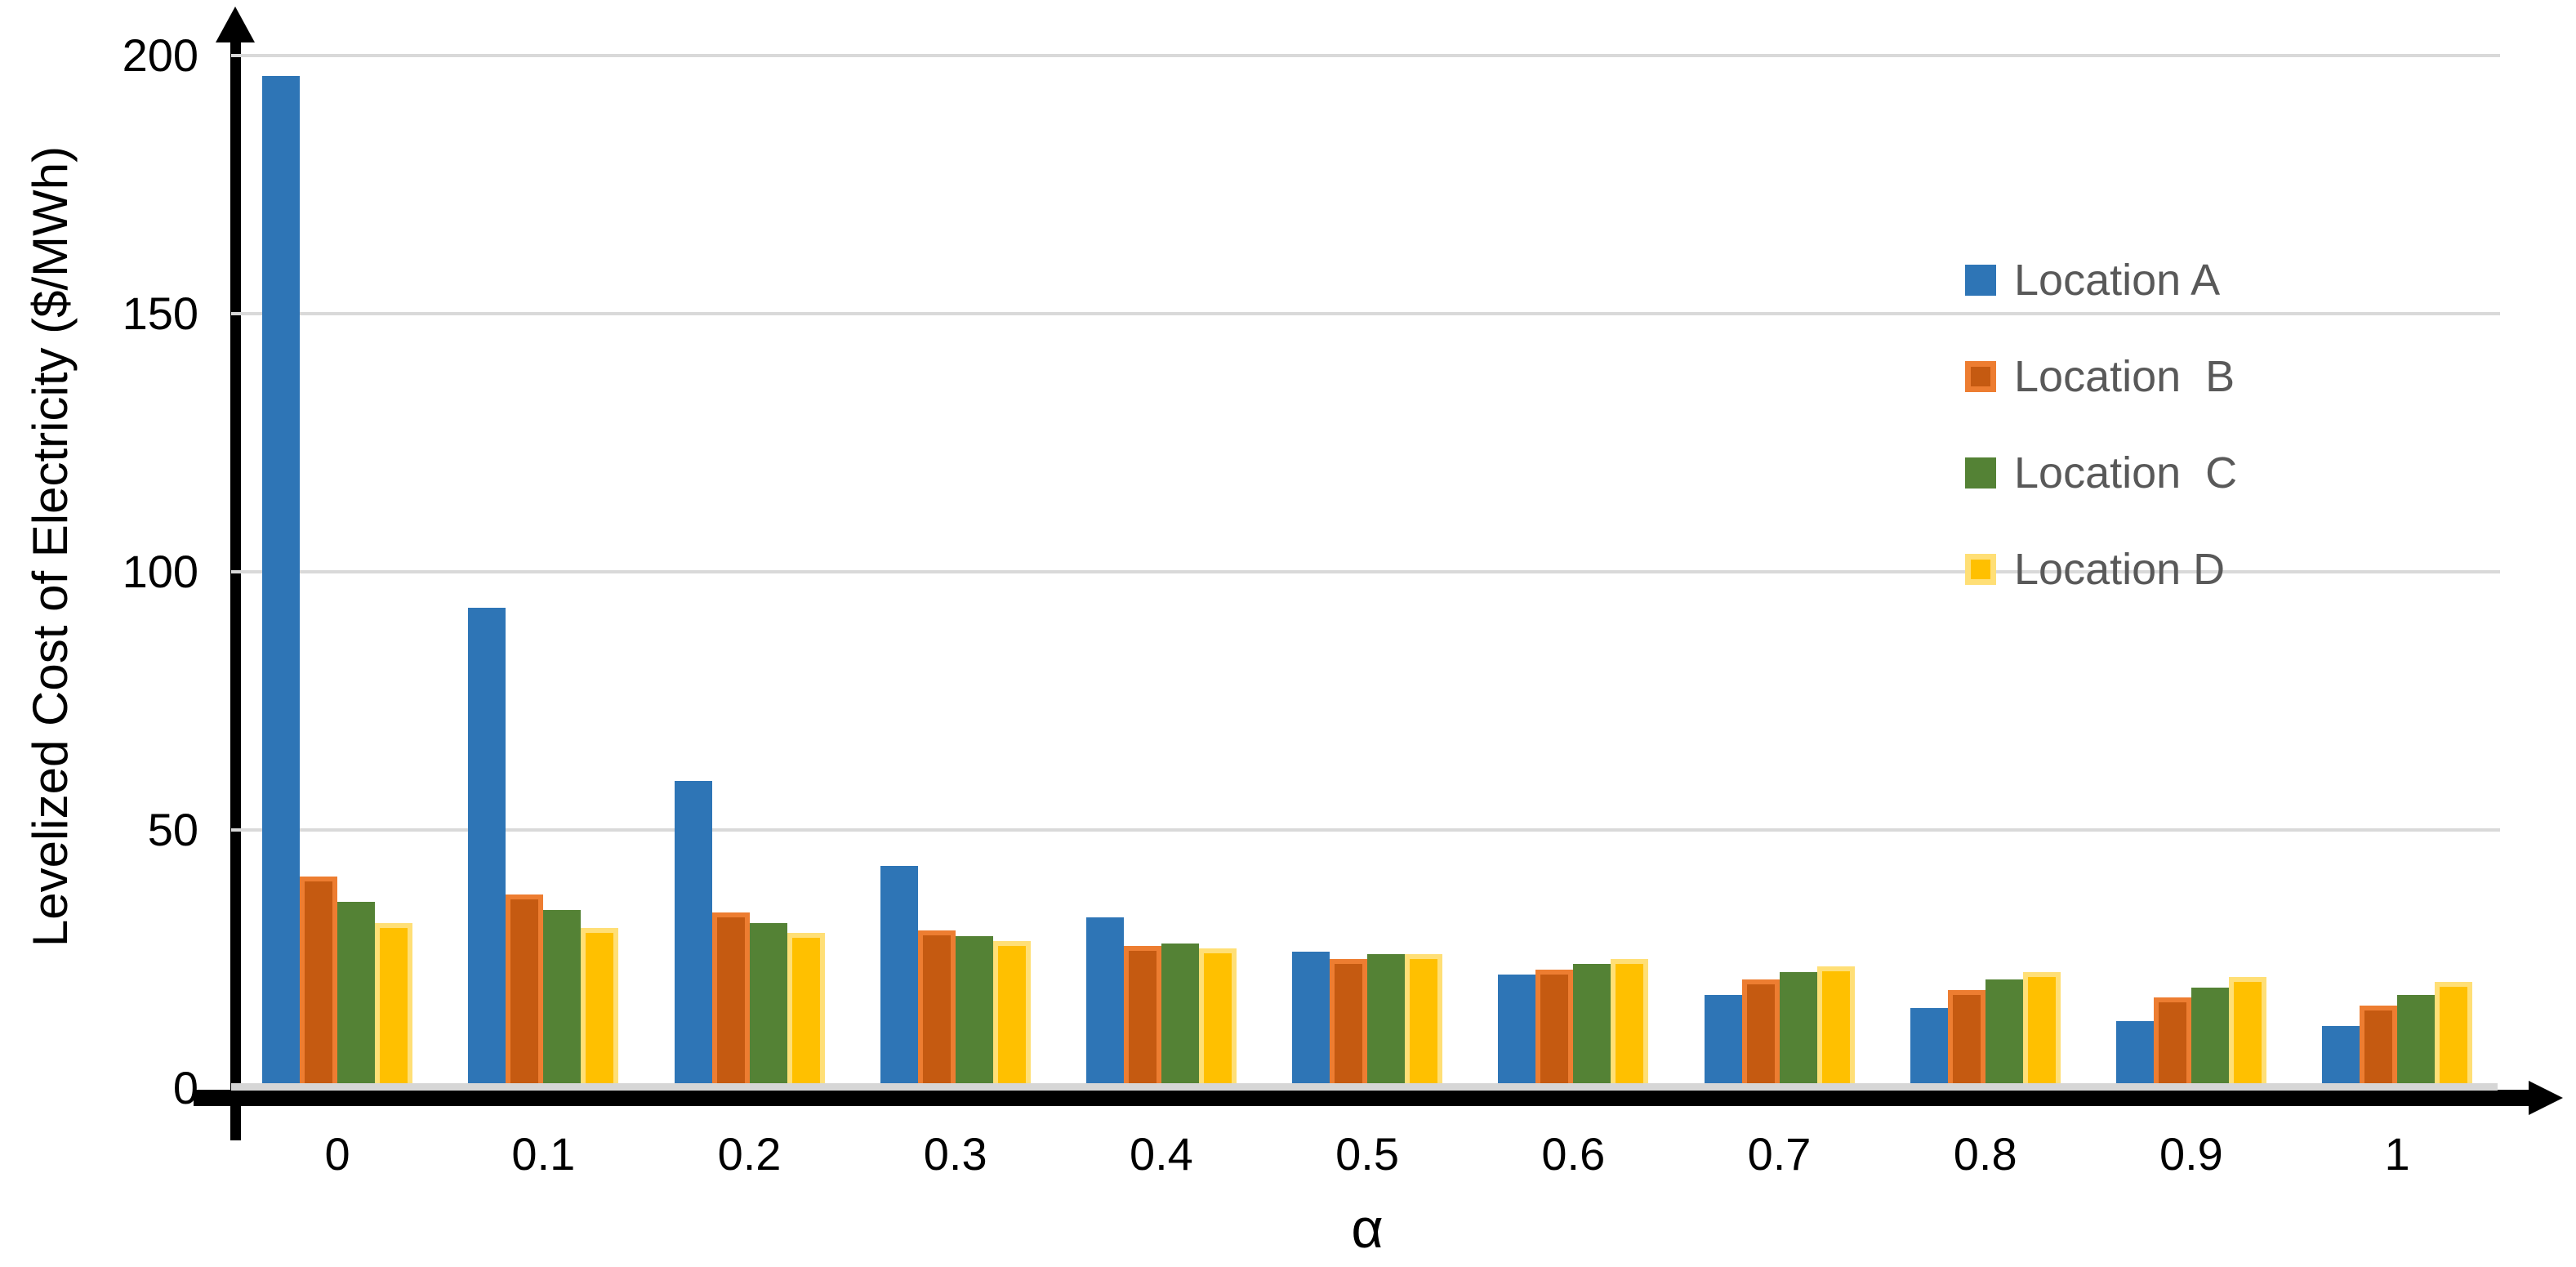  Describe the element at coordinates (955, 1154) in the screenshot. I see `x-tick-label-0.3: 0.3` at that location.